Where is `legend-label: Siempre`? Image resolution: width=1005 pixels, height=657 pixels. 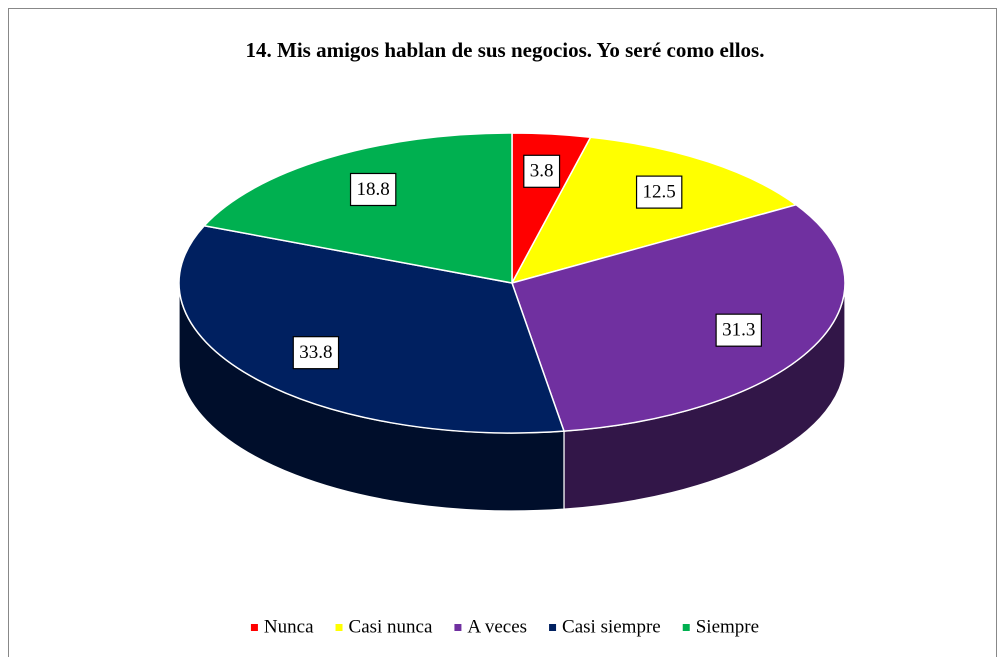
legend-label: Siempre is located at coordinates (727, 626).